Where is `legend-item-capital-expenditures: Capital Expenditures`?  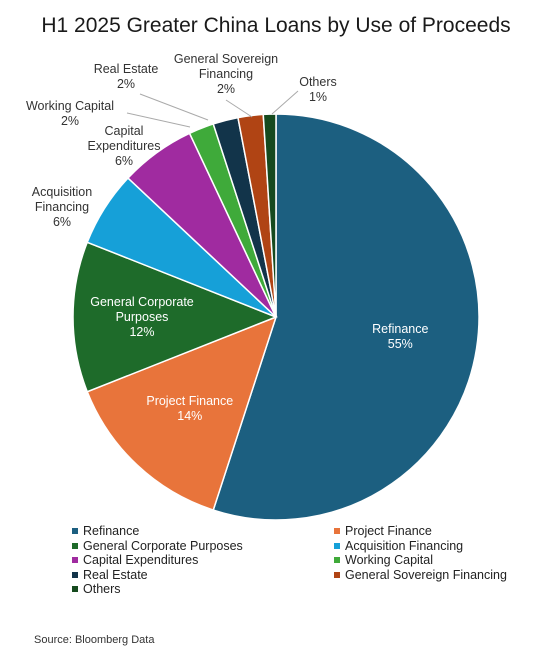 legend-item-capital-expenditures: Capital Expenditures is located at coordinates (203, 560).